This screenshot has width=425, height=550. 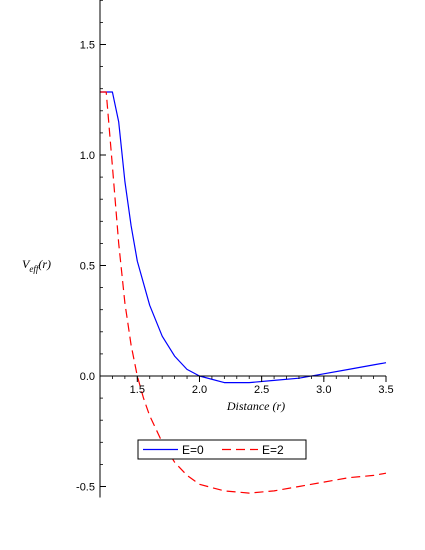 What do you see at coordinates (273, 450) in the screenshot?
I see `legend-label-e2: E=2` at bounding box center [273, 450].